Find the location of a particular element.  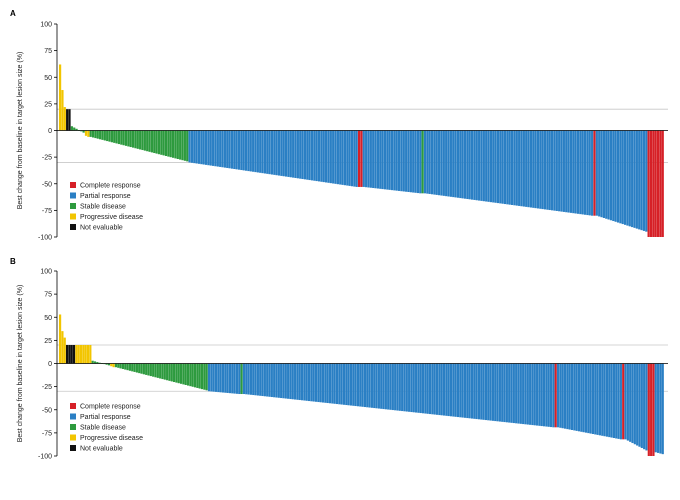

legend-label: Complete response is located at coordinates (110, 407).